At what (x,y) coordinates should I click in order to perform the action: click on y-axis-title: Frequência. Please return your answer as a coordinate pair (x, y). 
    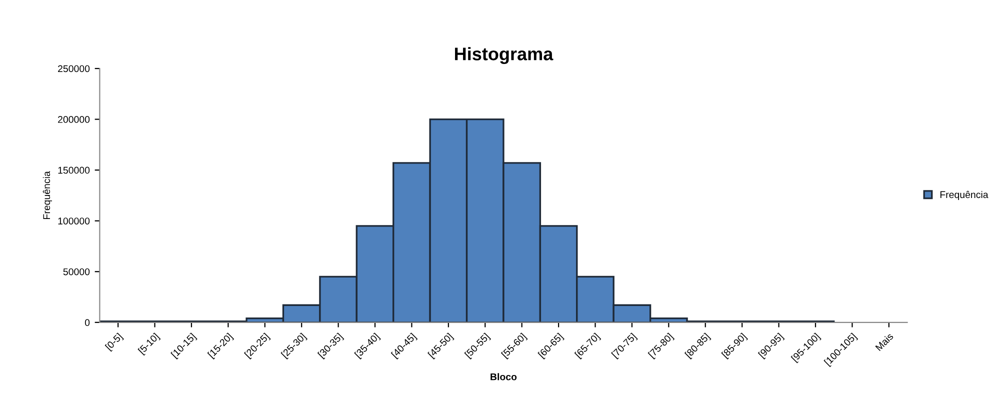
    Looking at the image, I should click on (47, 195).